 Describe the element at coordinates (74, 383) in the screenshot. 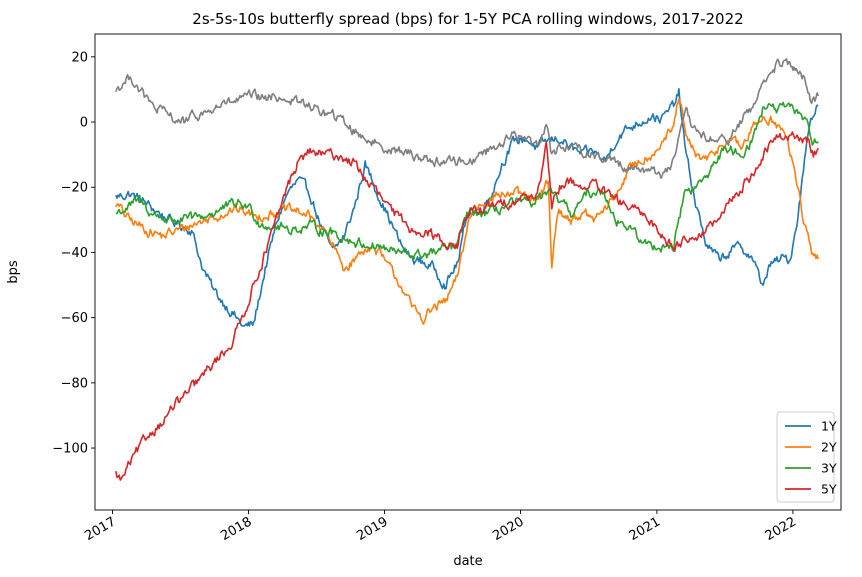

I see `y-tick-label: −80` at that location.